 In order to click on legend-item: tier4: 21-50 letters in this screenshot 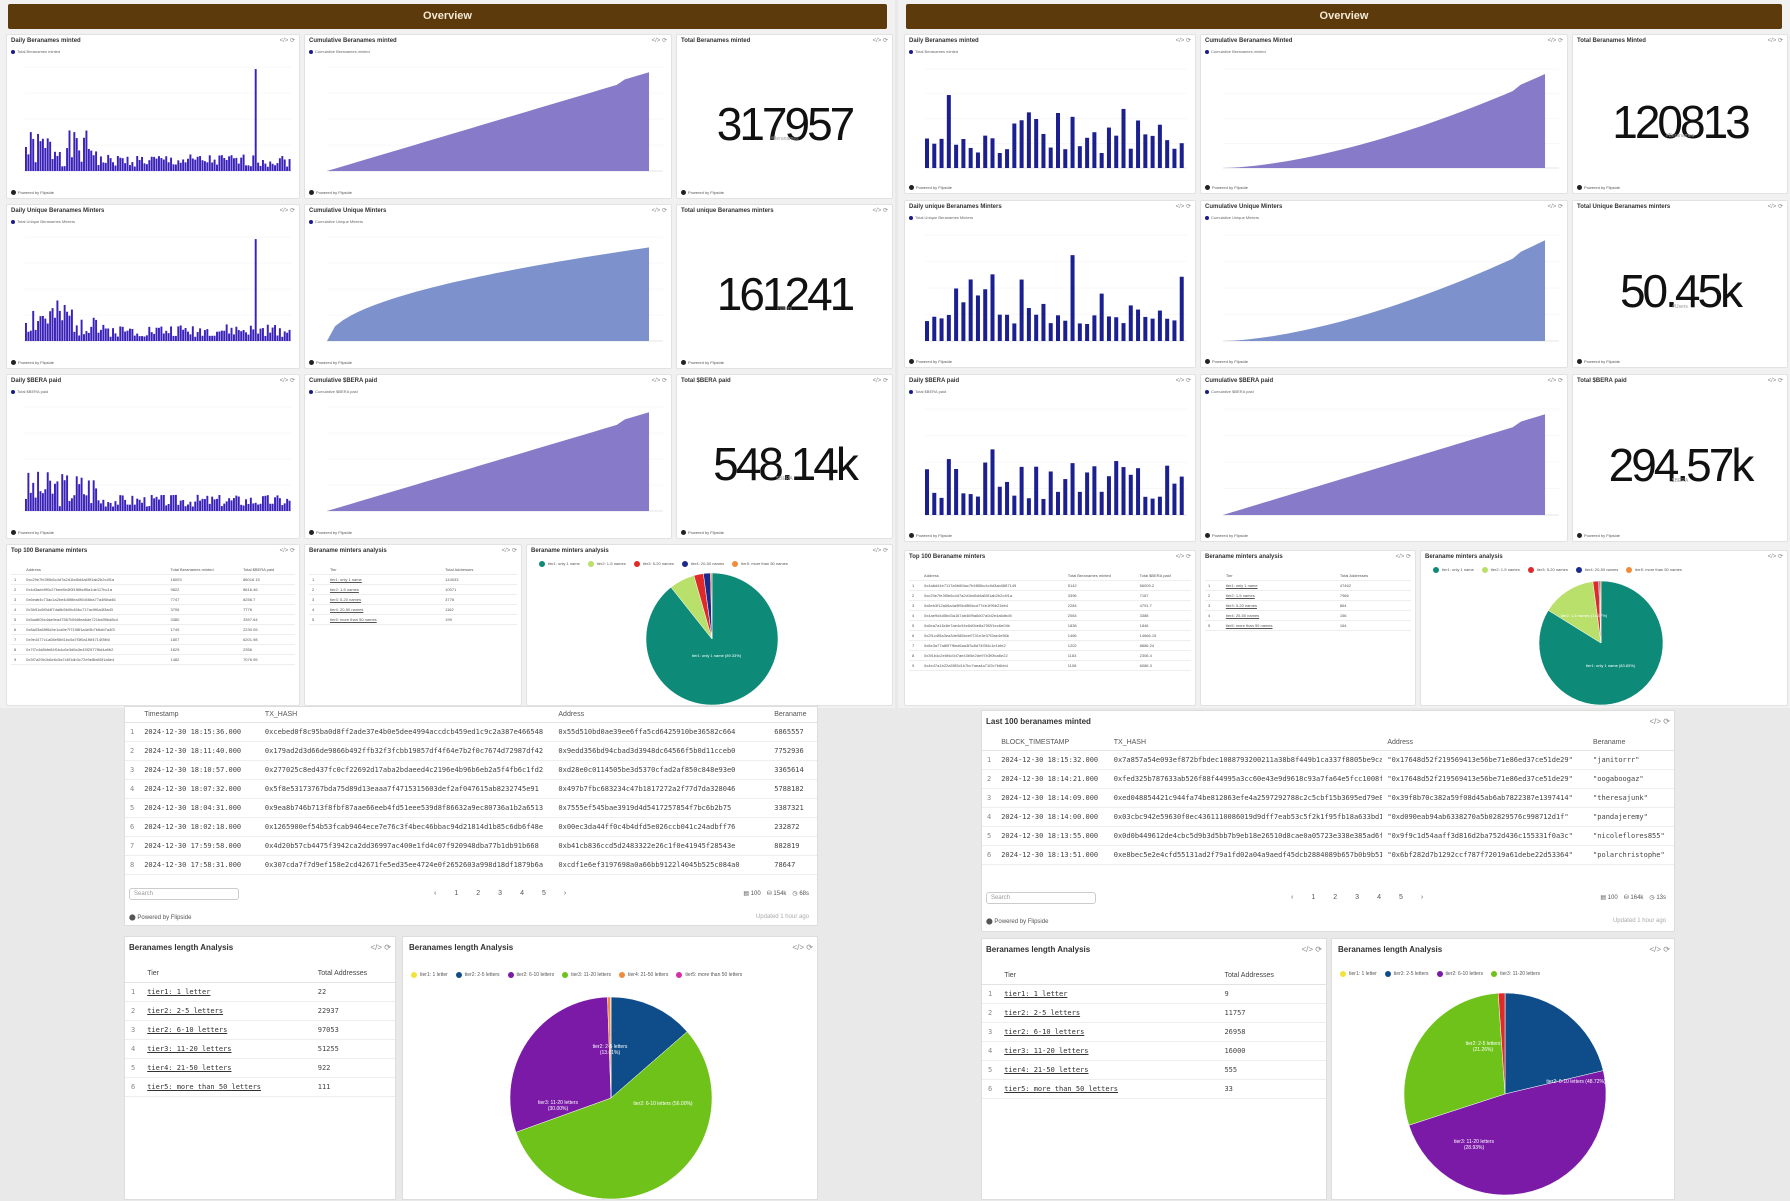, I will do `click(639, 975)`.